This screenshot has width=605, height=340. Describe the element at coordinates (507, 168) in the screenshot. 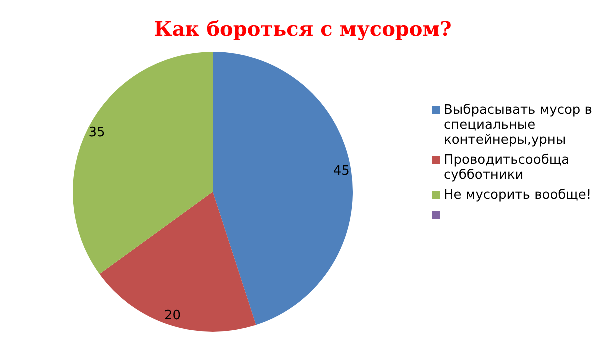

I see `legend-label: Проводитьсообща субботники` at that location.